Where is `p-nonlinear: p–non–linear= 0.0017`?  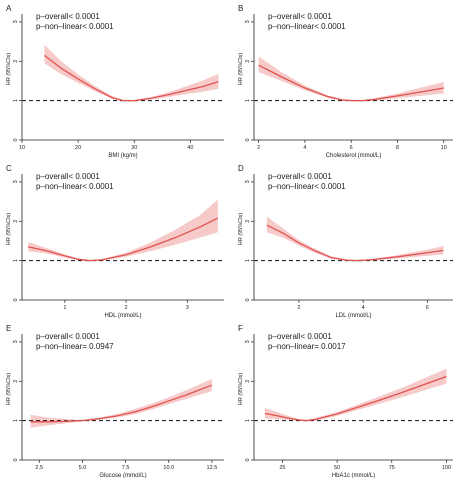
p-nonlinear: p–non–linear= 0.0017 is located at coordinates (307, 346).